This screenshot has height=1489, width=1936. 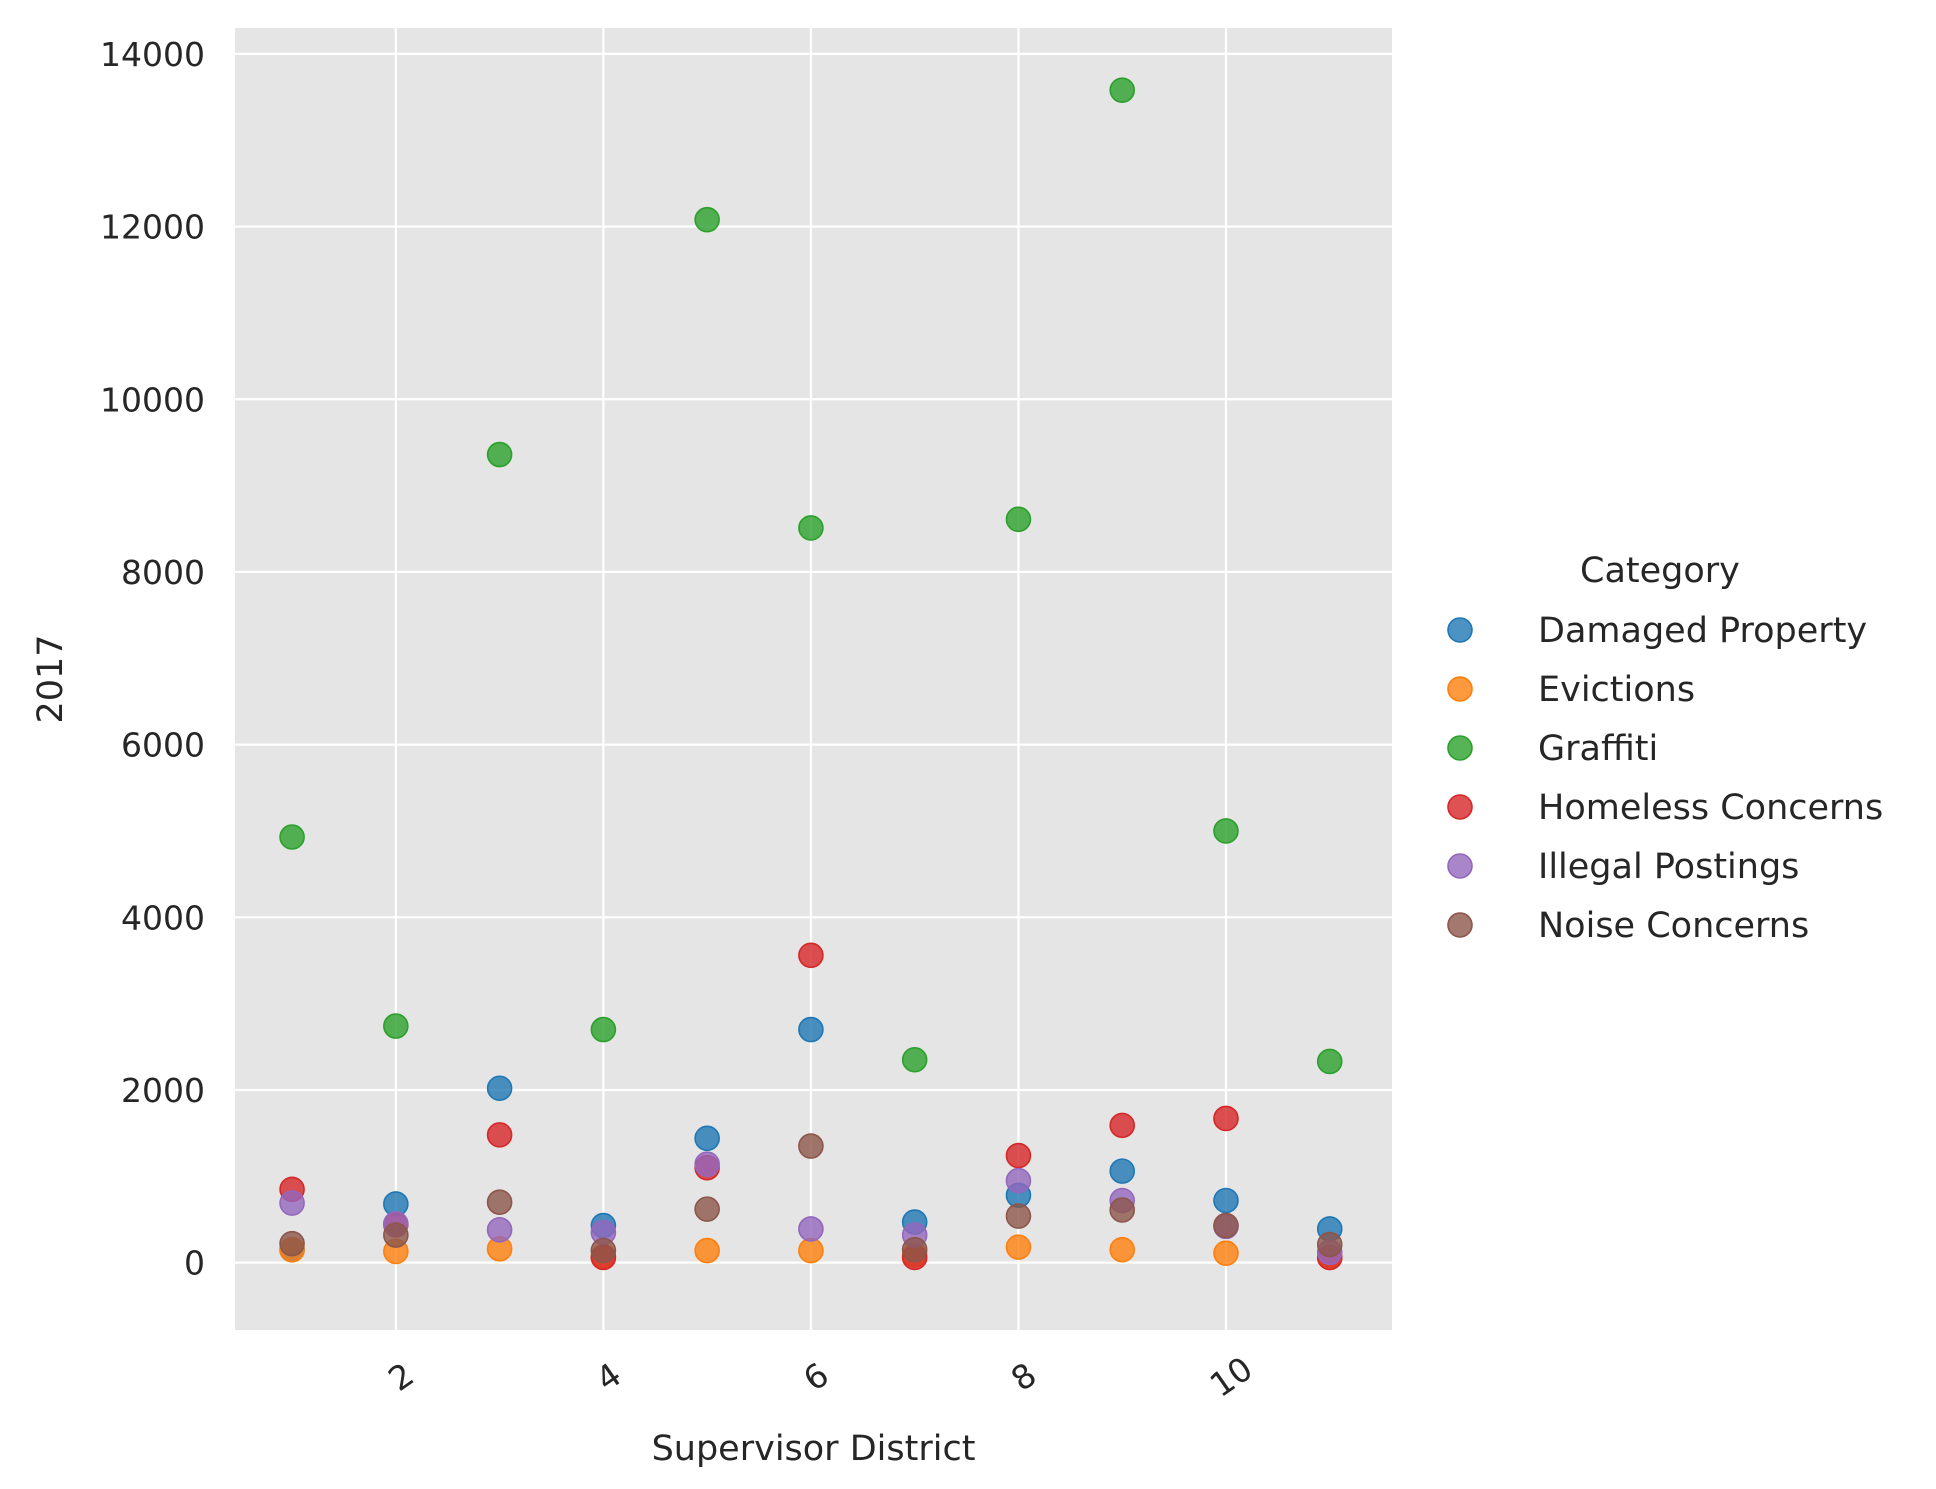 What do you see at coordinates (1668, 867) in the screenshot?
I see `legend-entry-label: Illegal Postings` at bounding box center [1668, 867].